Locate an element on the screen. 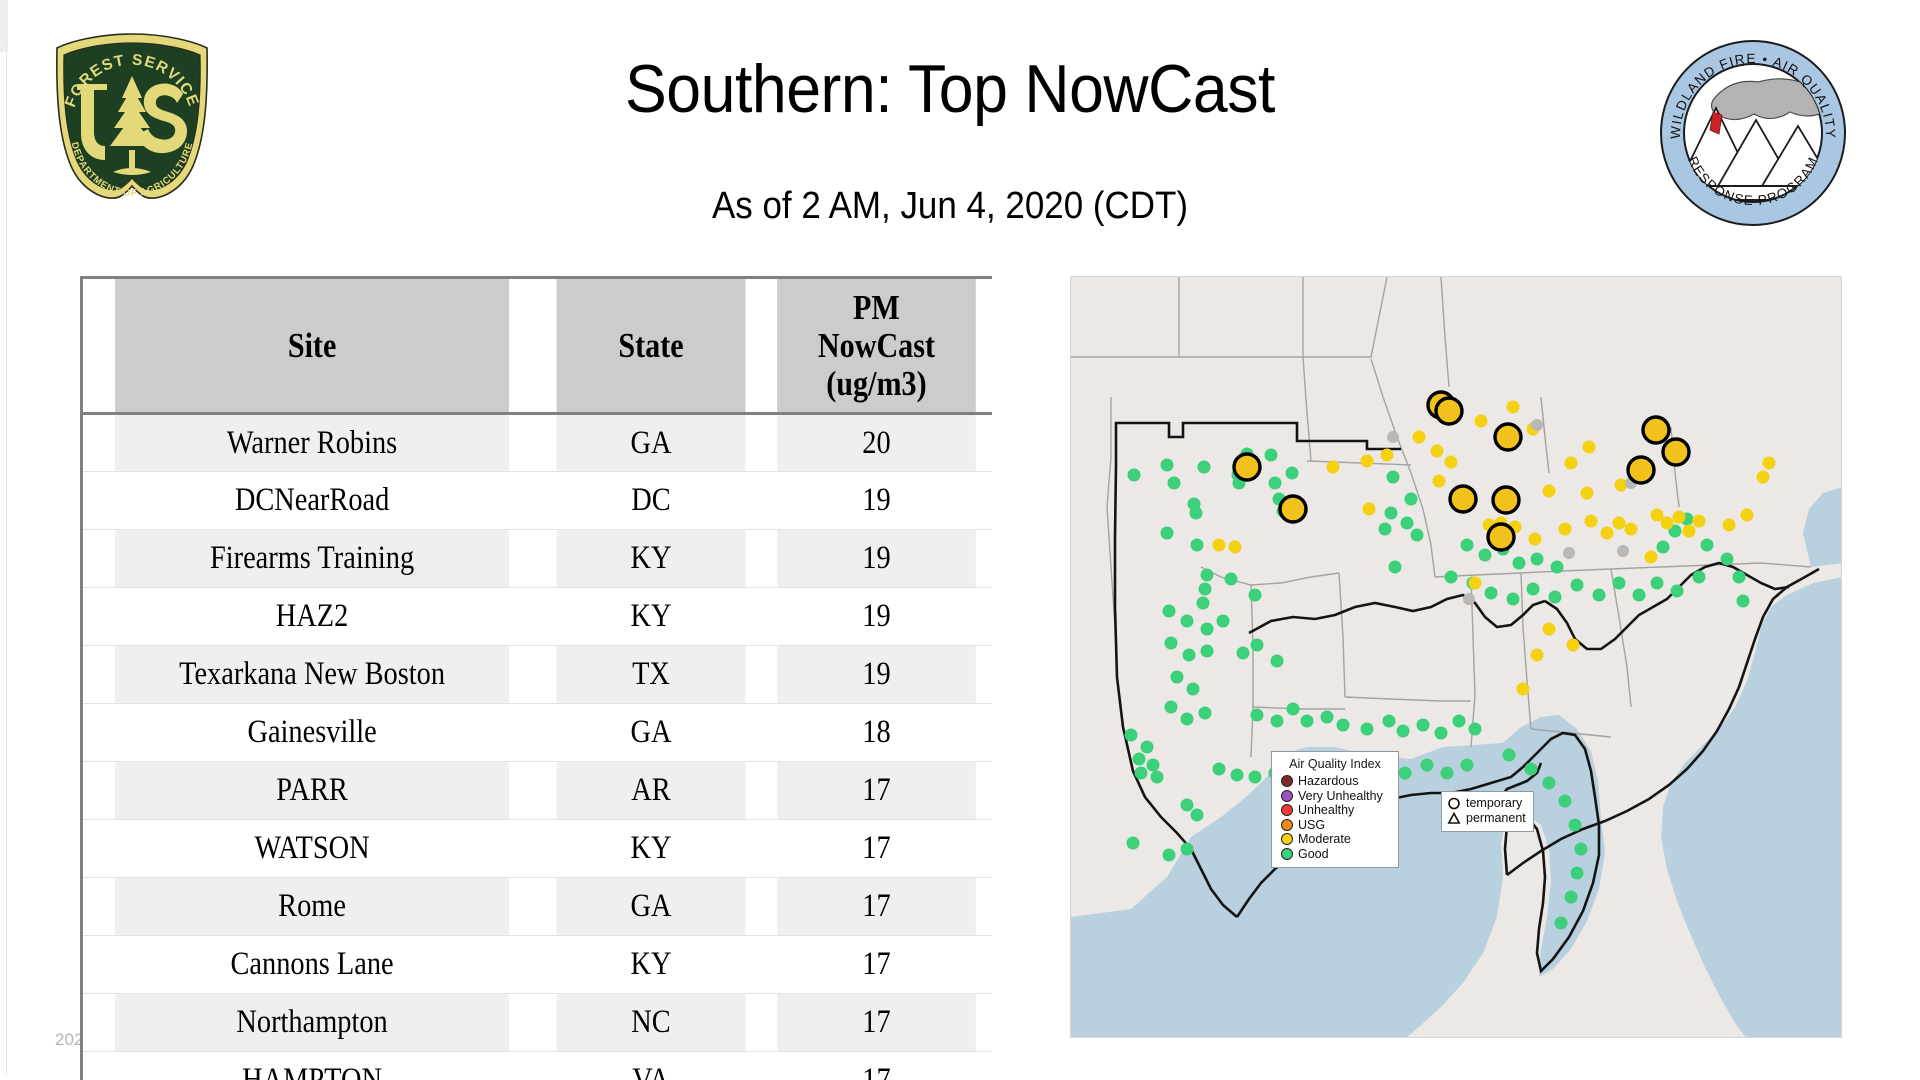  site-cell: Cannons Lane is located at coordinates (312, 965).